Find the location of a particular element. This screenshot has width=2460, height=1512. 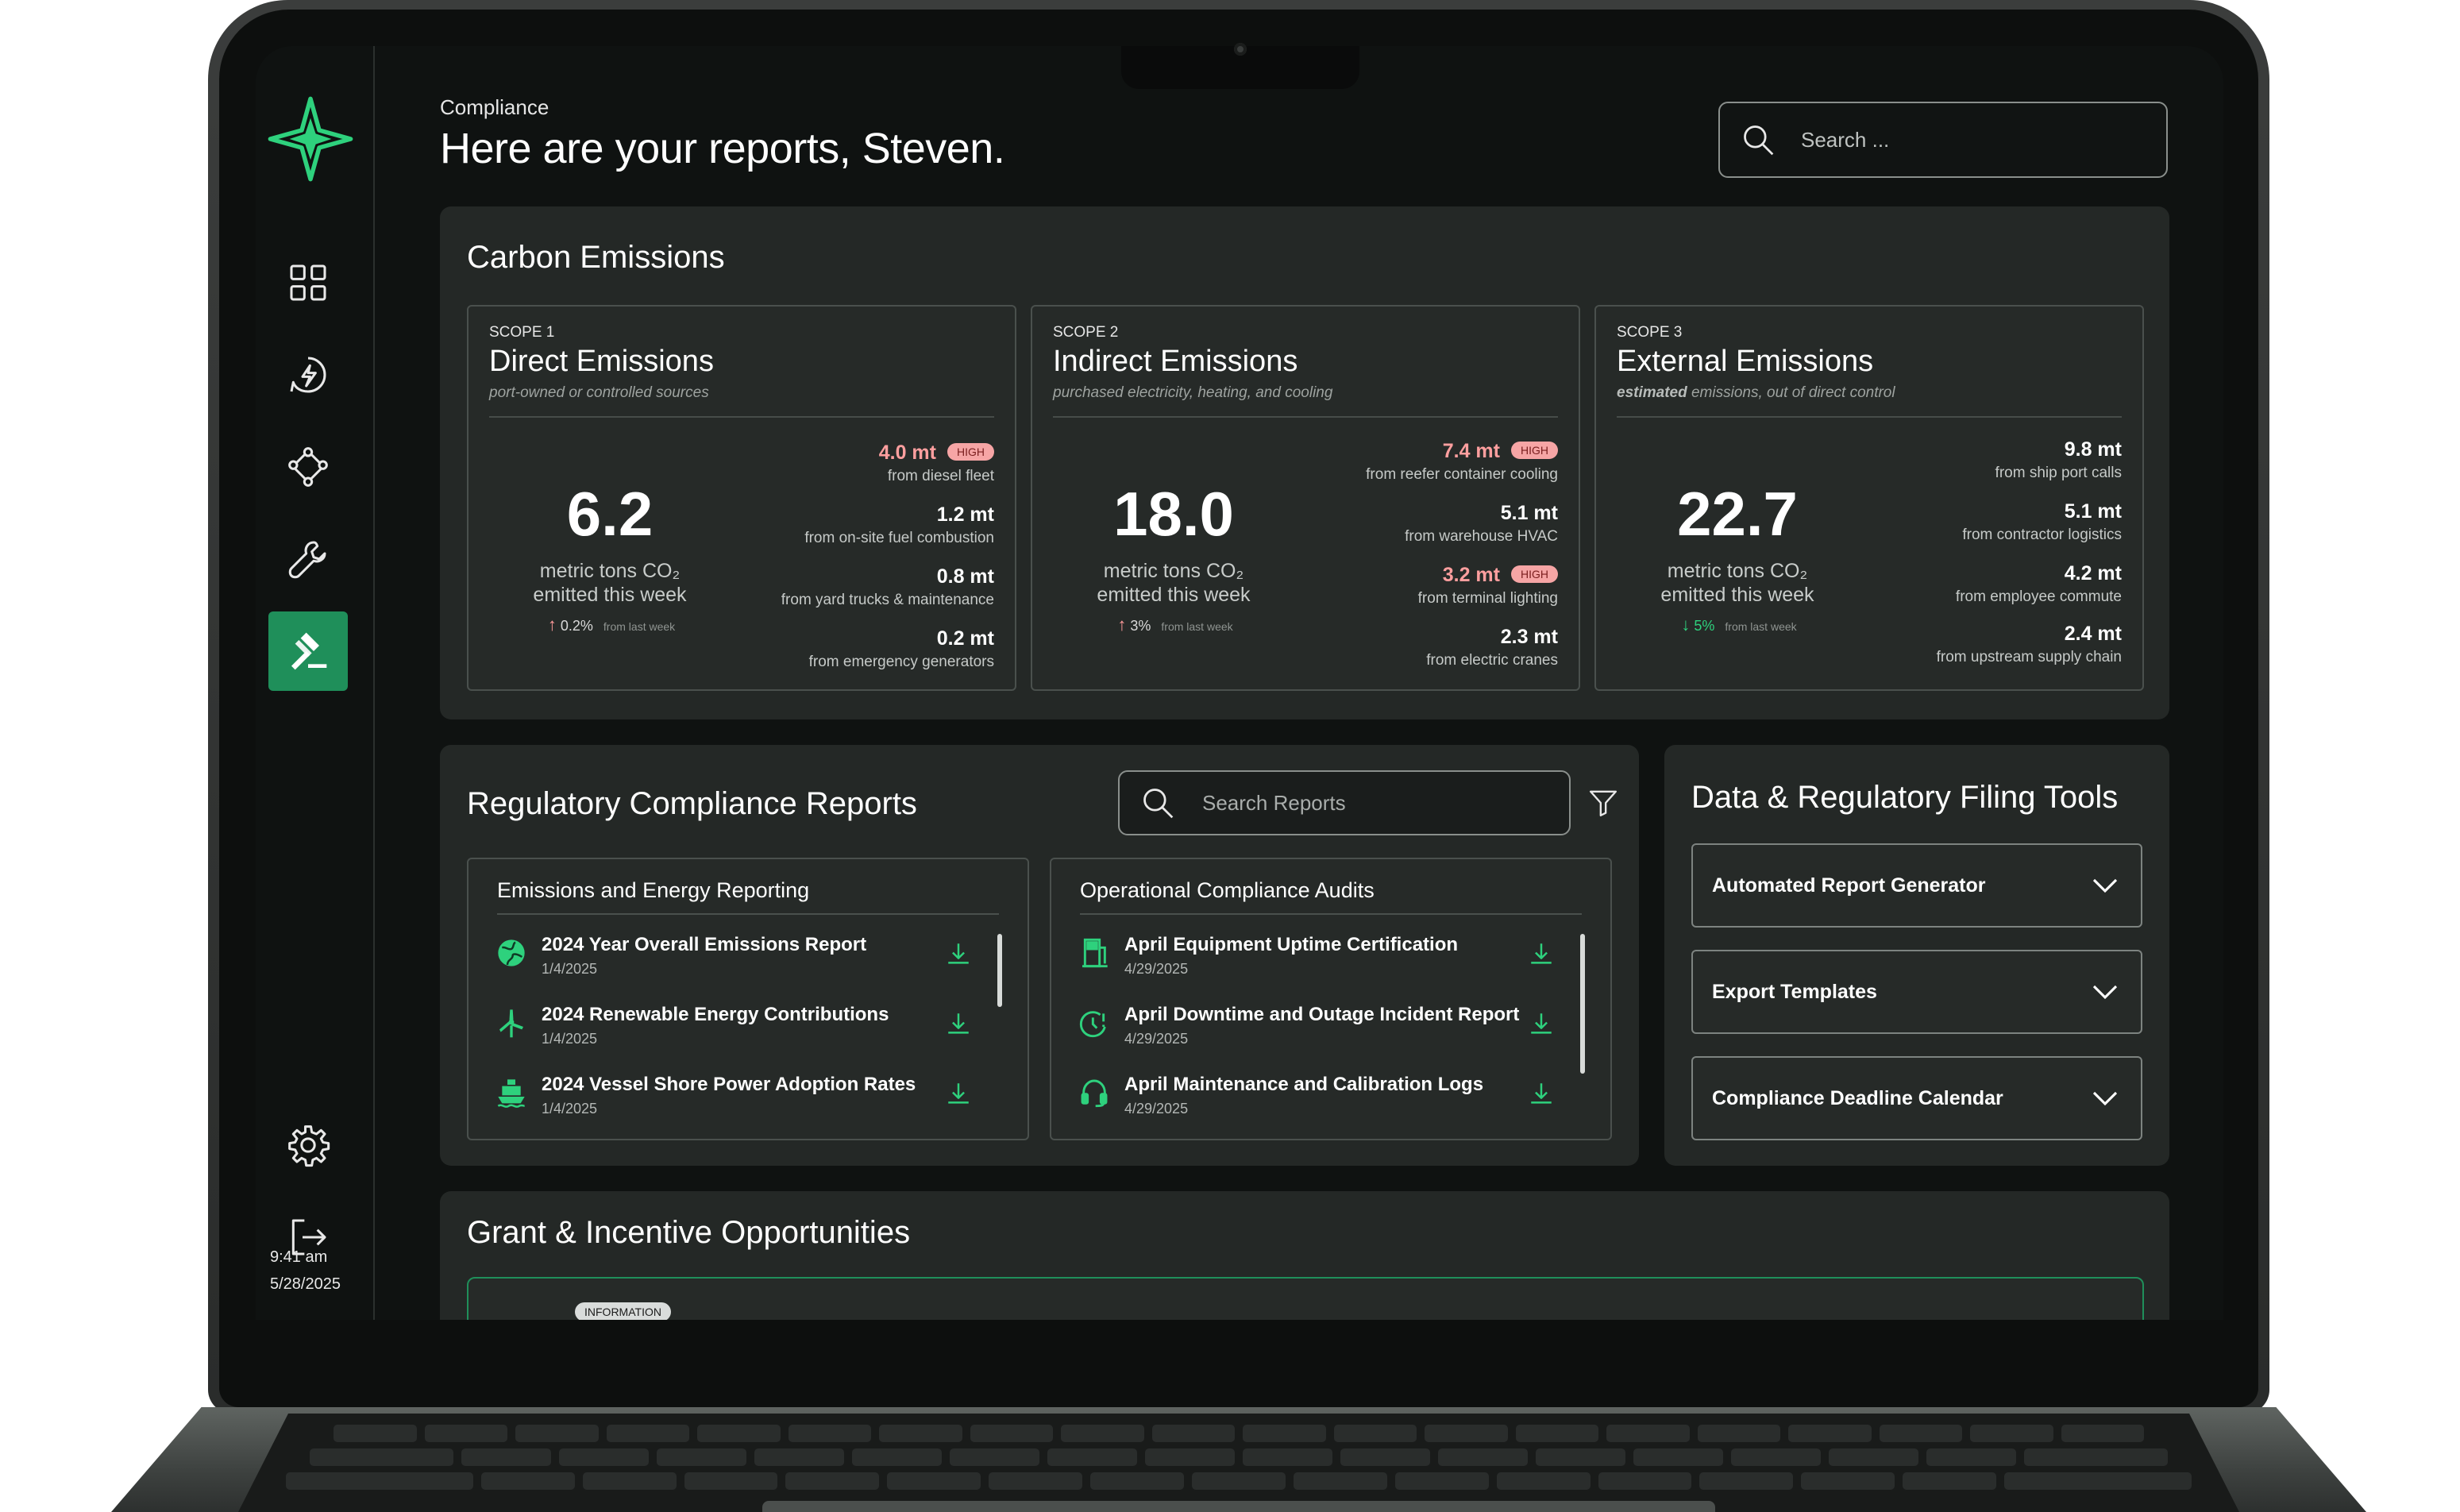

scope-title: External Emissions is located at coordinates (1746, 361).